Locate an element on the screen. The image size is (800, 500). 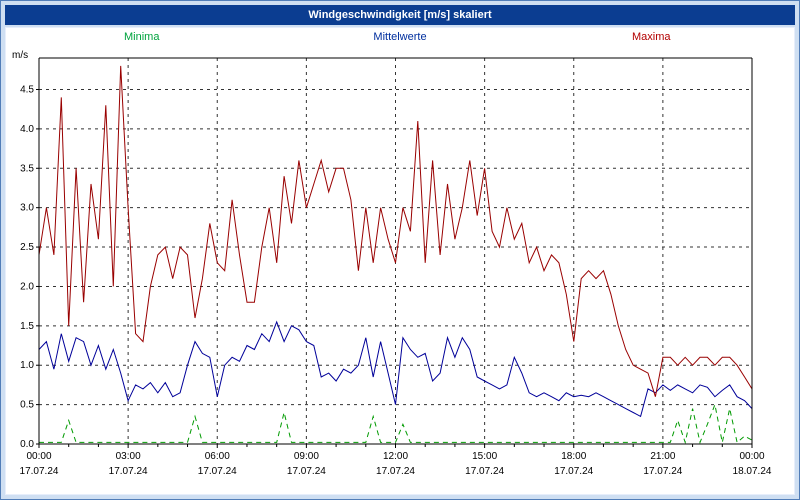
svg-text: 03:00 is located at coordinates (128, 456).